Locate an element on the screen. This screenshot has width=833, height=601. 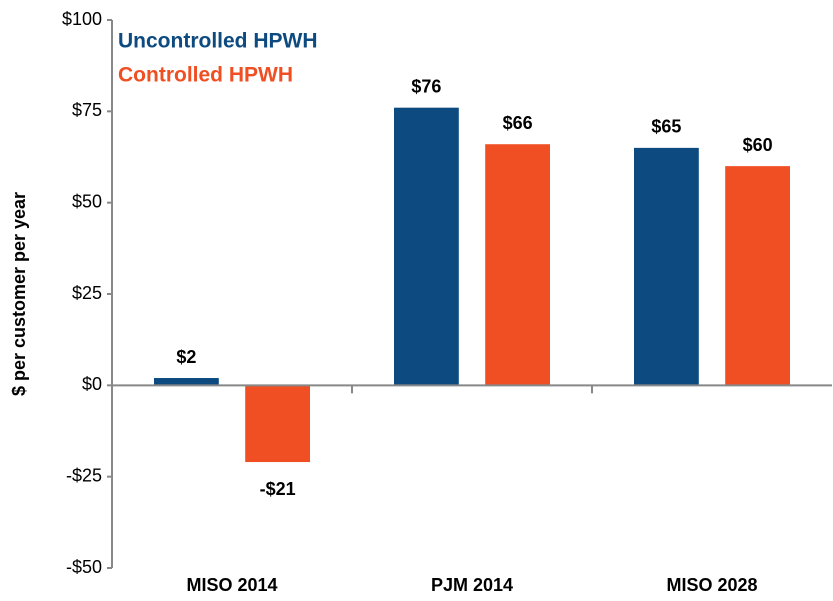
y-tick-label: $25 is located at coordinates (87, 293).